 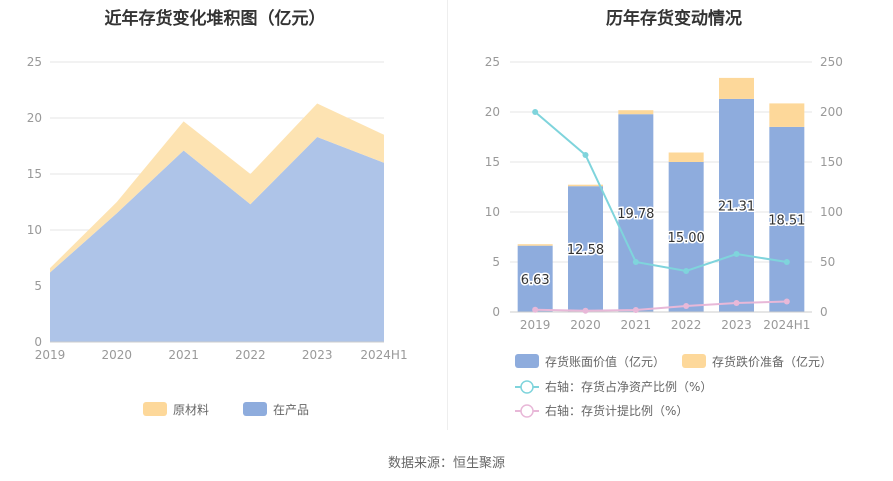 I want to click on left-y-tick: 5, so click(x=38, y=286).